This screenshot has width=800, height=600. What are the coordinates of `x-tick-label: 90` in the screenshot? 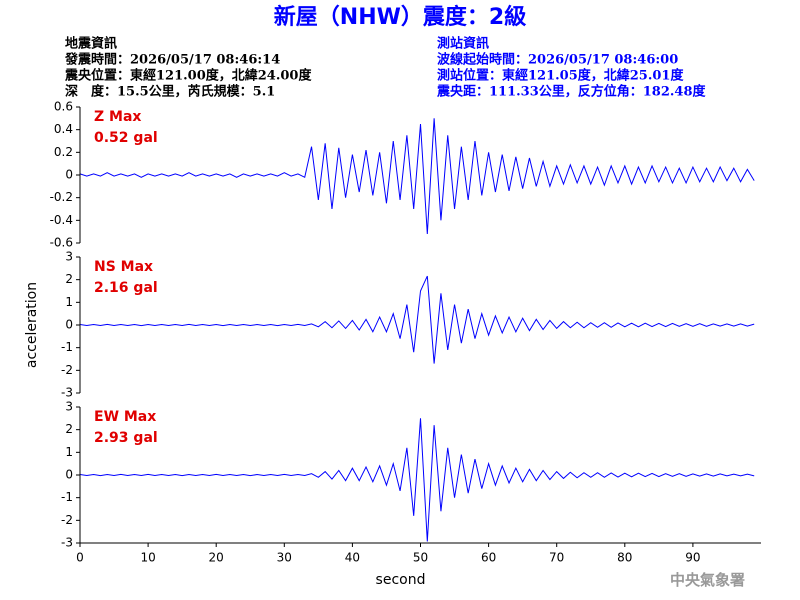 It's located at (692, 558).